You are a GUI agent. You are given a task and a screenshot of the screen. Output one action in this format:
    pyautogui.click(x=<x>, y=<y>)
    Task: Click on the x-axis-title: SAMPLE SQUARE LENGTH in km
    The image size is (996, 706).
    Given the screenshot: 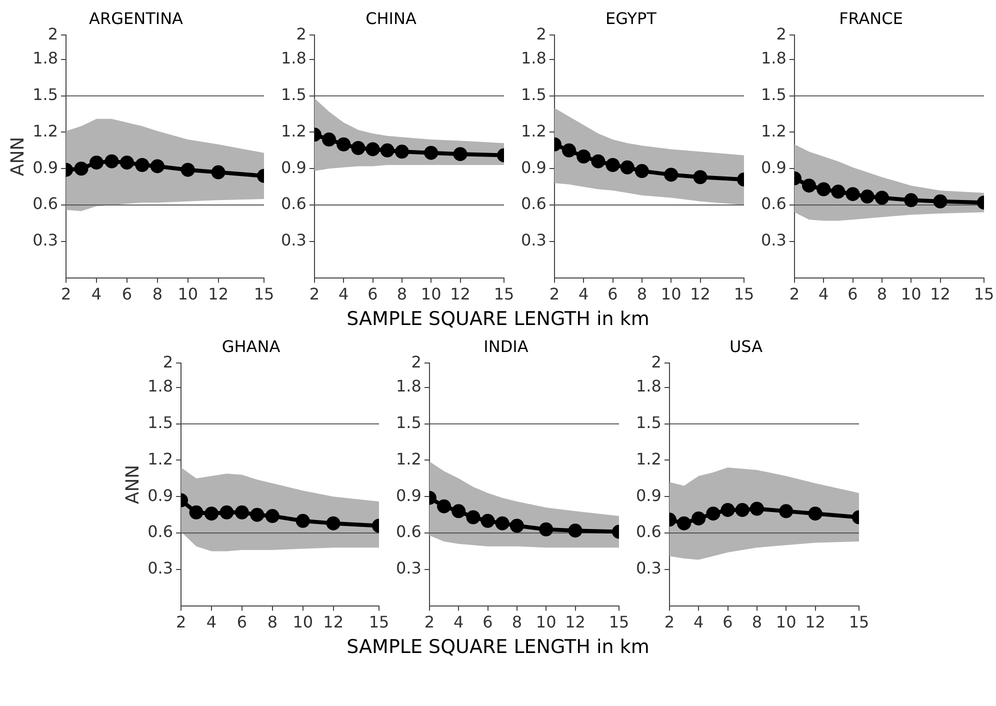 What is the action you would take?
    pyautogui.click(x=498, y=320)
    